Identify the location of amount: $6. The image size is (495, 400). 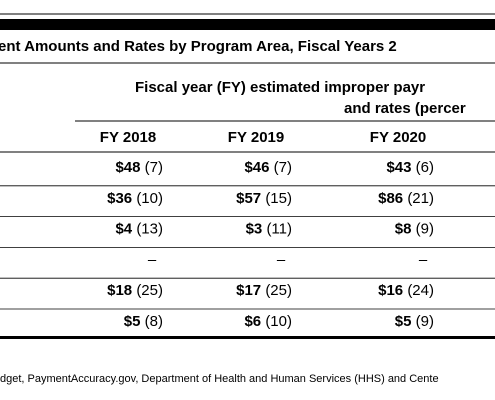
(252, 321).